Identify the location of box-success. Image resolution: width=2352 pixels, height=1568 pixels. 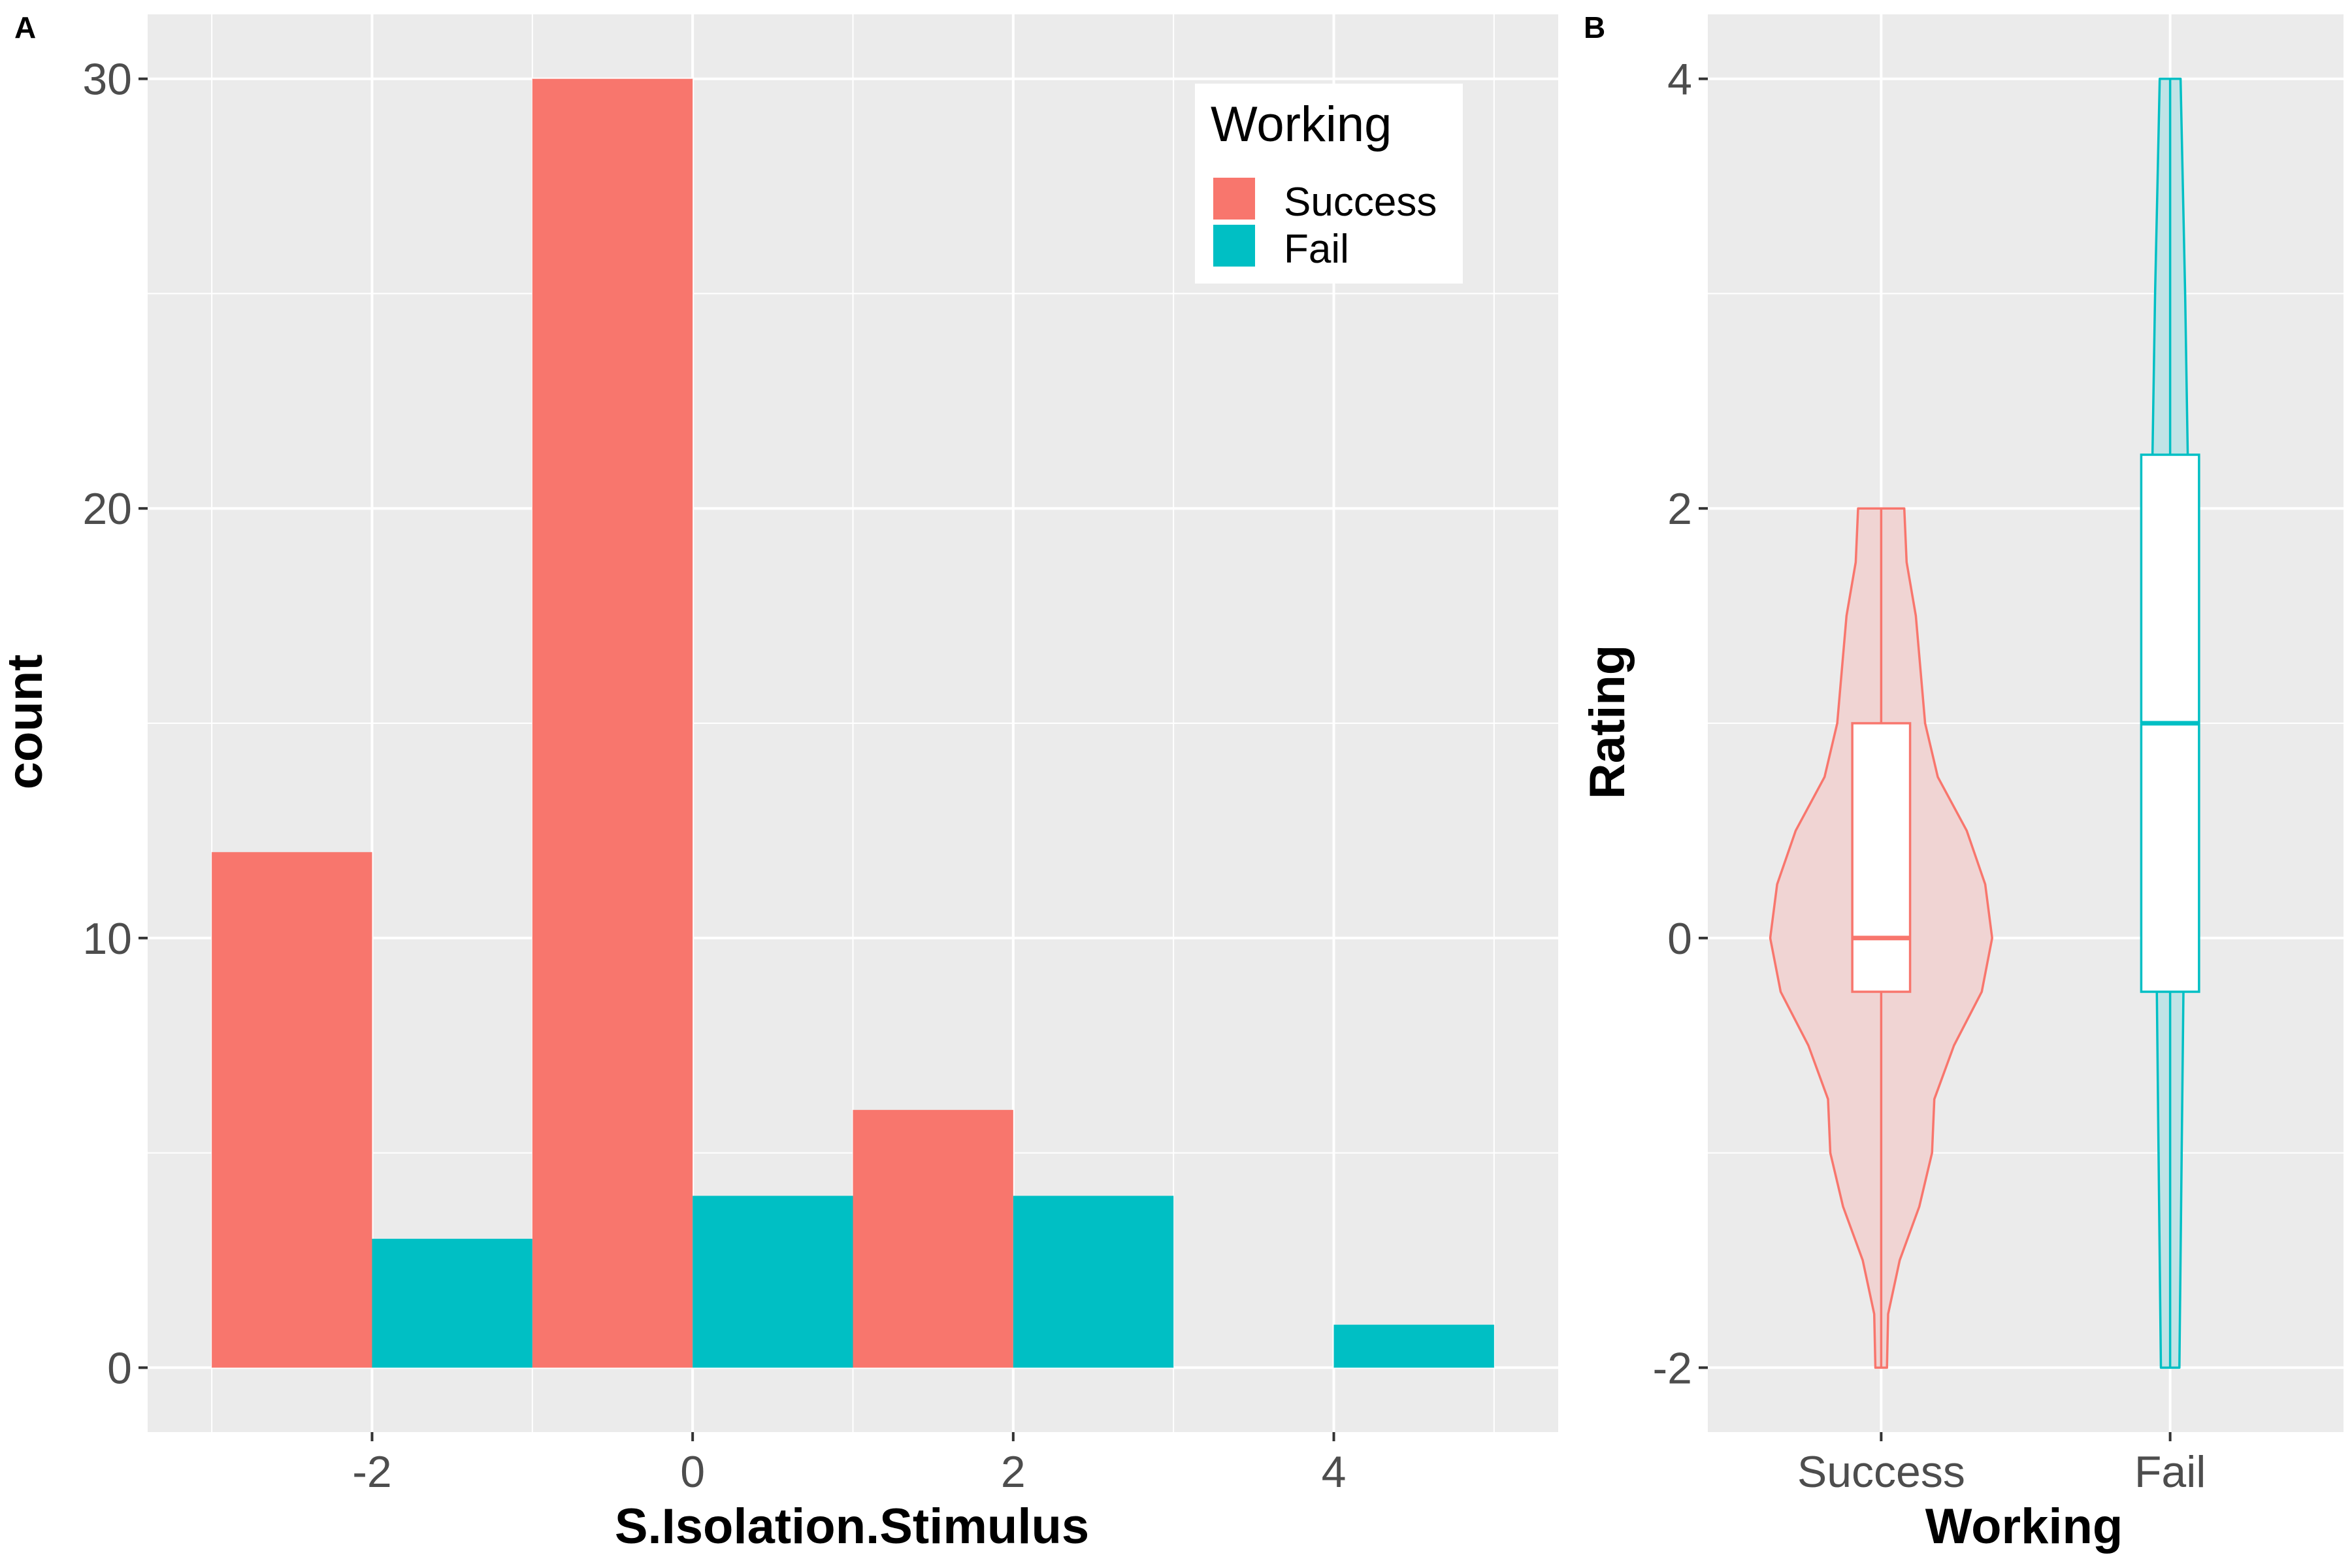
(1881, 857).